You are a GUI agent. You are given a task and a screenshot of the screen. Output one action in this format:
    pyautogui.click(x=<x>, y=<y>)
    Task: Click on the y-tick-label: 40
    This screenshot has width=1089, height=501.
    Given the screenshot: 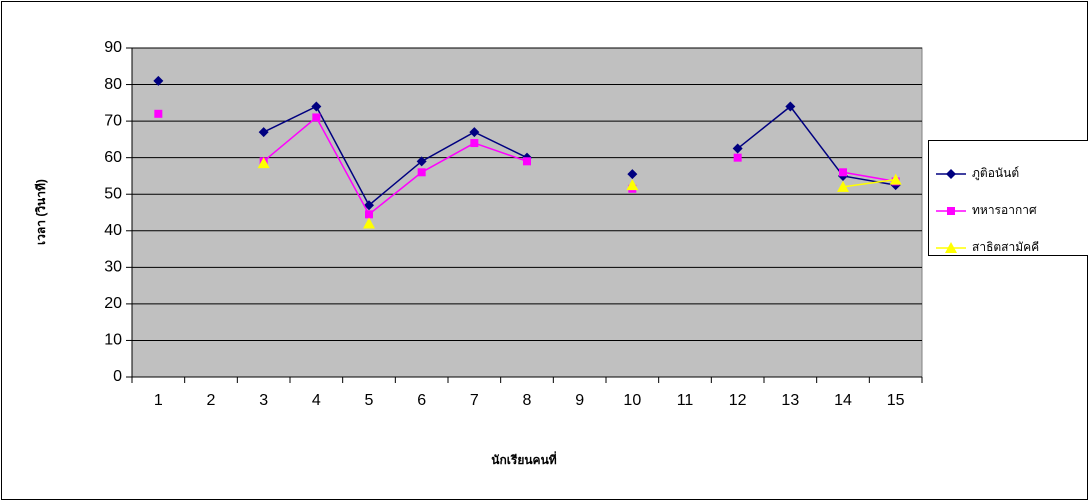 What is the action you would take?
    pyautogui.click(x=113, y=230)
    